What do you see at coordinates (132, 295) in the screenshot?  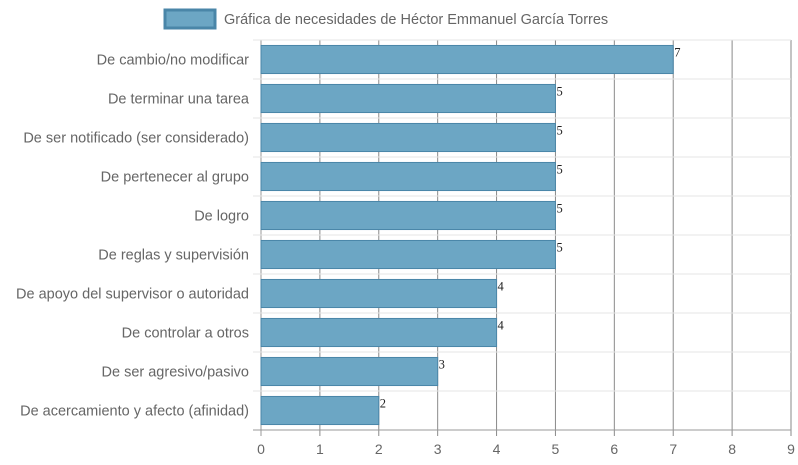 I see `category-label: De apoyo del supervisor o autoridad` at bounding box center [132, 295].